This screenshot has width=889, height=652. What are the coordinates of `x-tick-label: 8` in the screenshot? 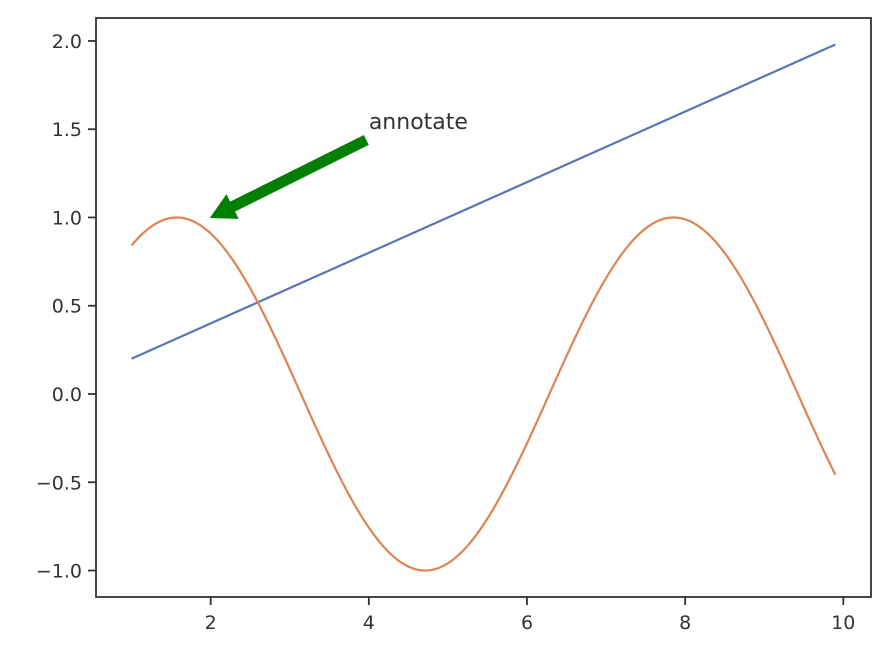 It's located at (685, 623).